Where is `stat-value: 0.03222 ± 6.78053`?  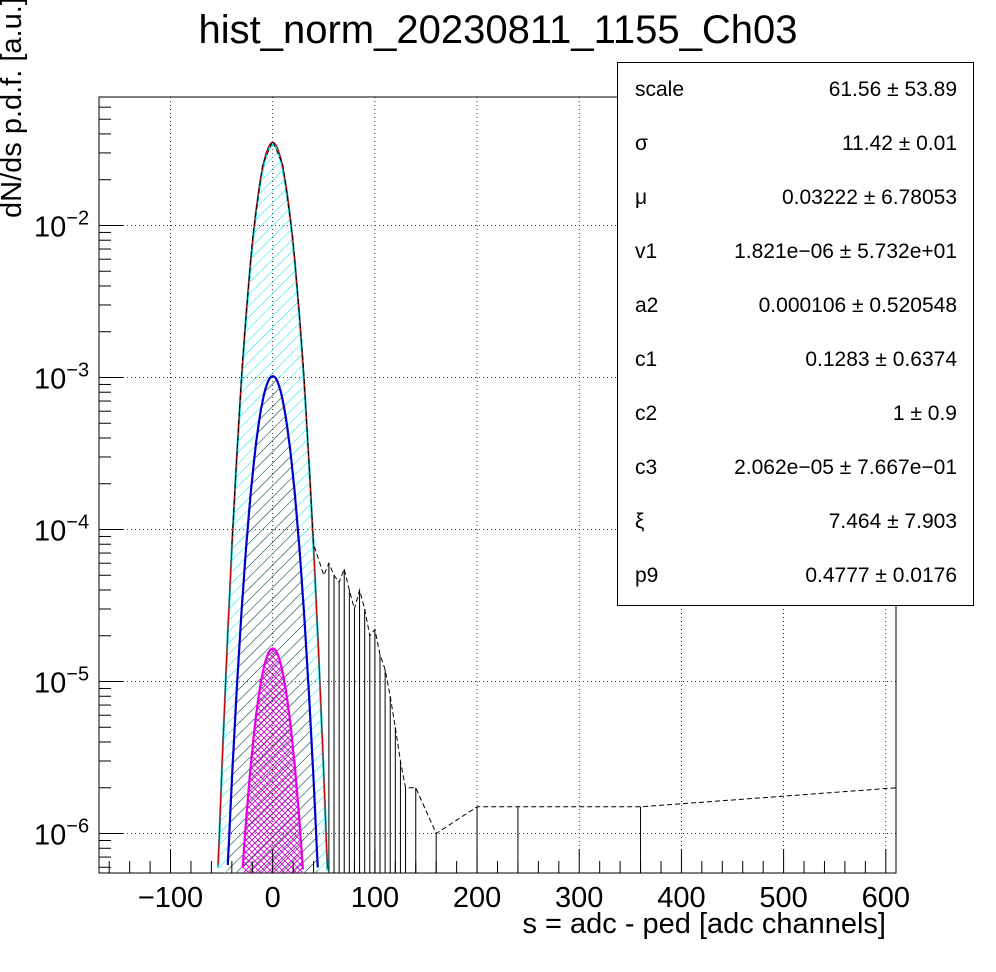 stat-value: 0.03222 ± 6.78053 is located at coordinates (869, 197).